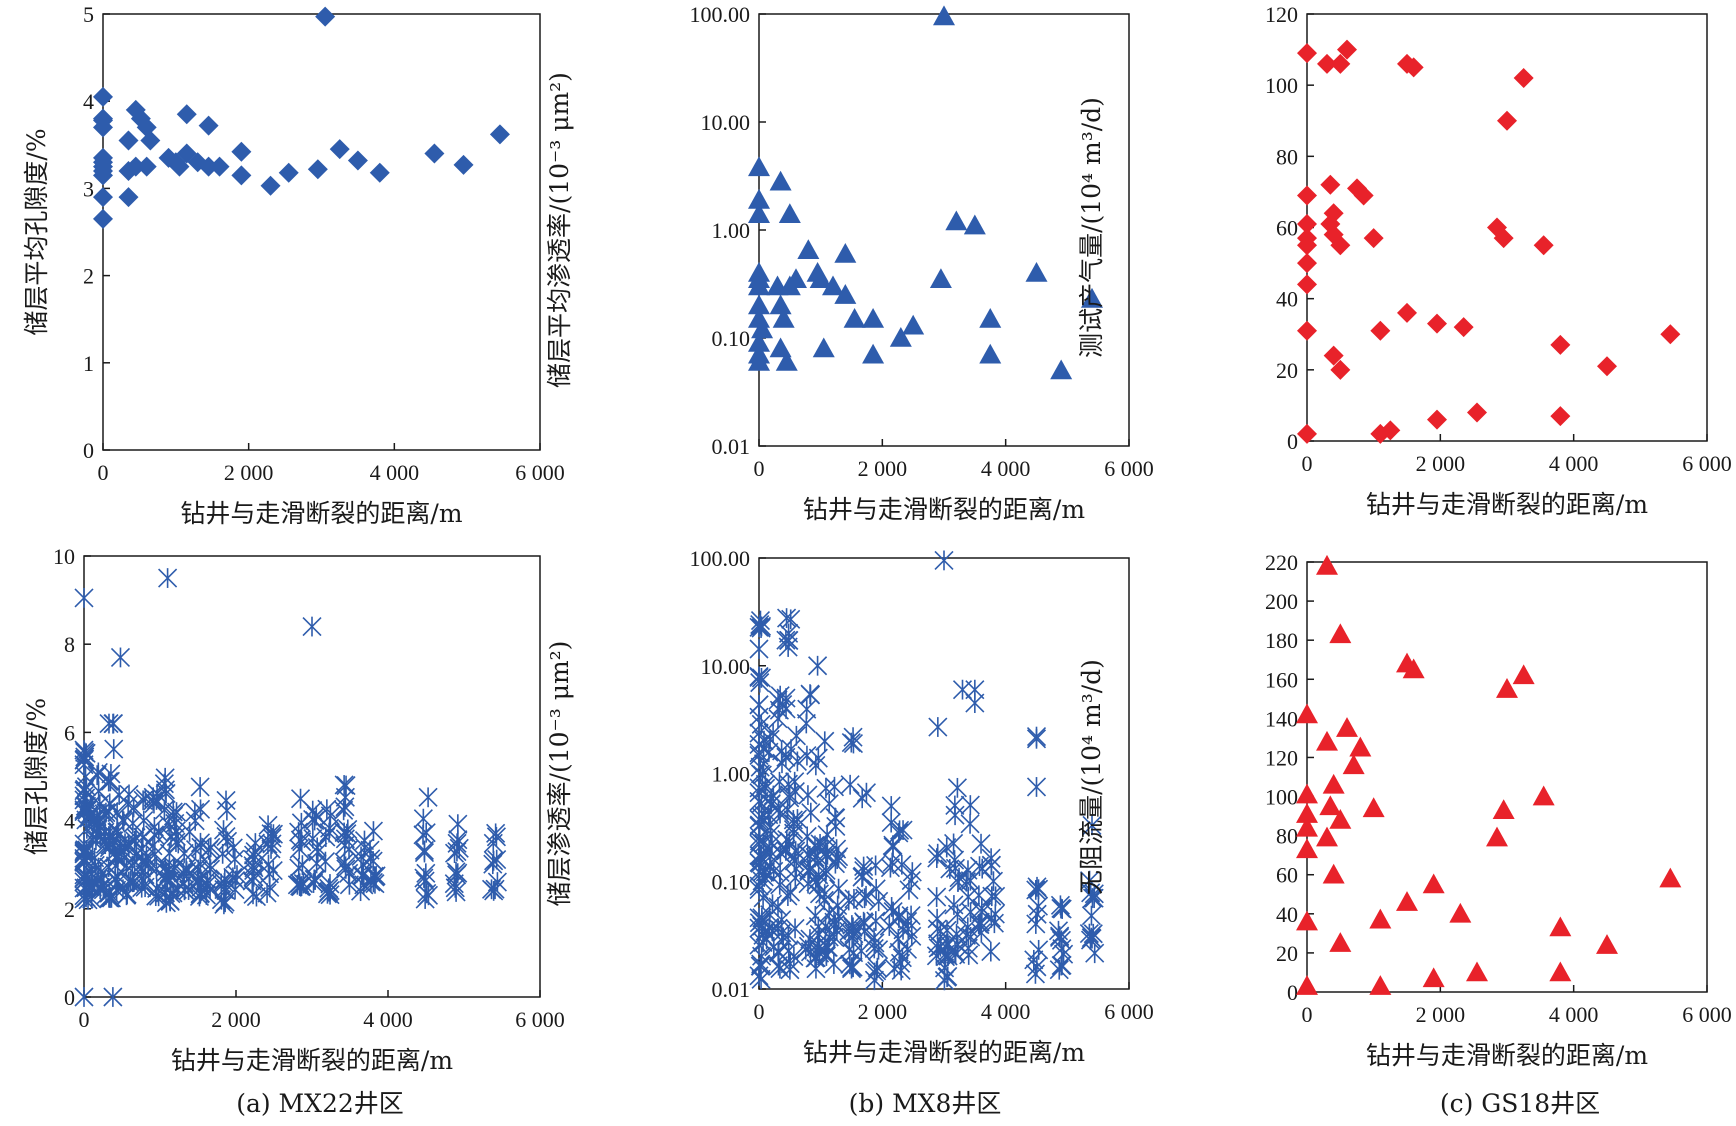 This screenshot has width=1736, height=1126. What do you see at coordinates (236, 1019) in the screenshot?
I see `x-tick-label: 2 000` at bounding box center [236, 1019].